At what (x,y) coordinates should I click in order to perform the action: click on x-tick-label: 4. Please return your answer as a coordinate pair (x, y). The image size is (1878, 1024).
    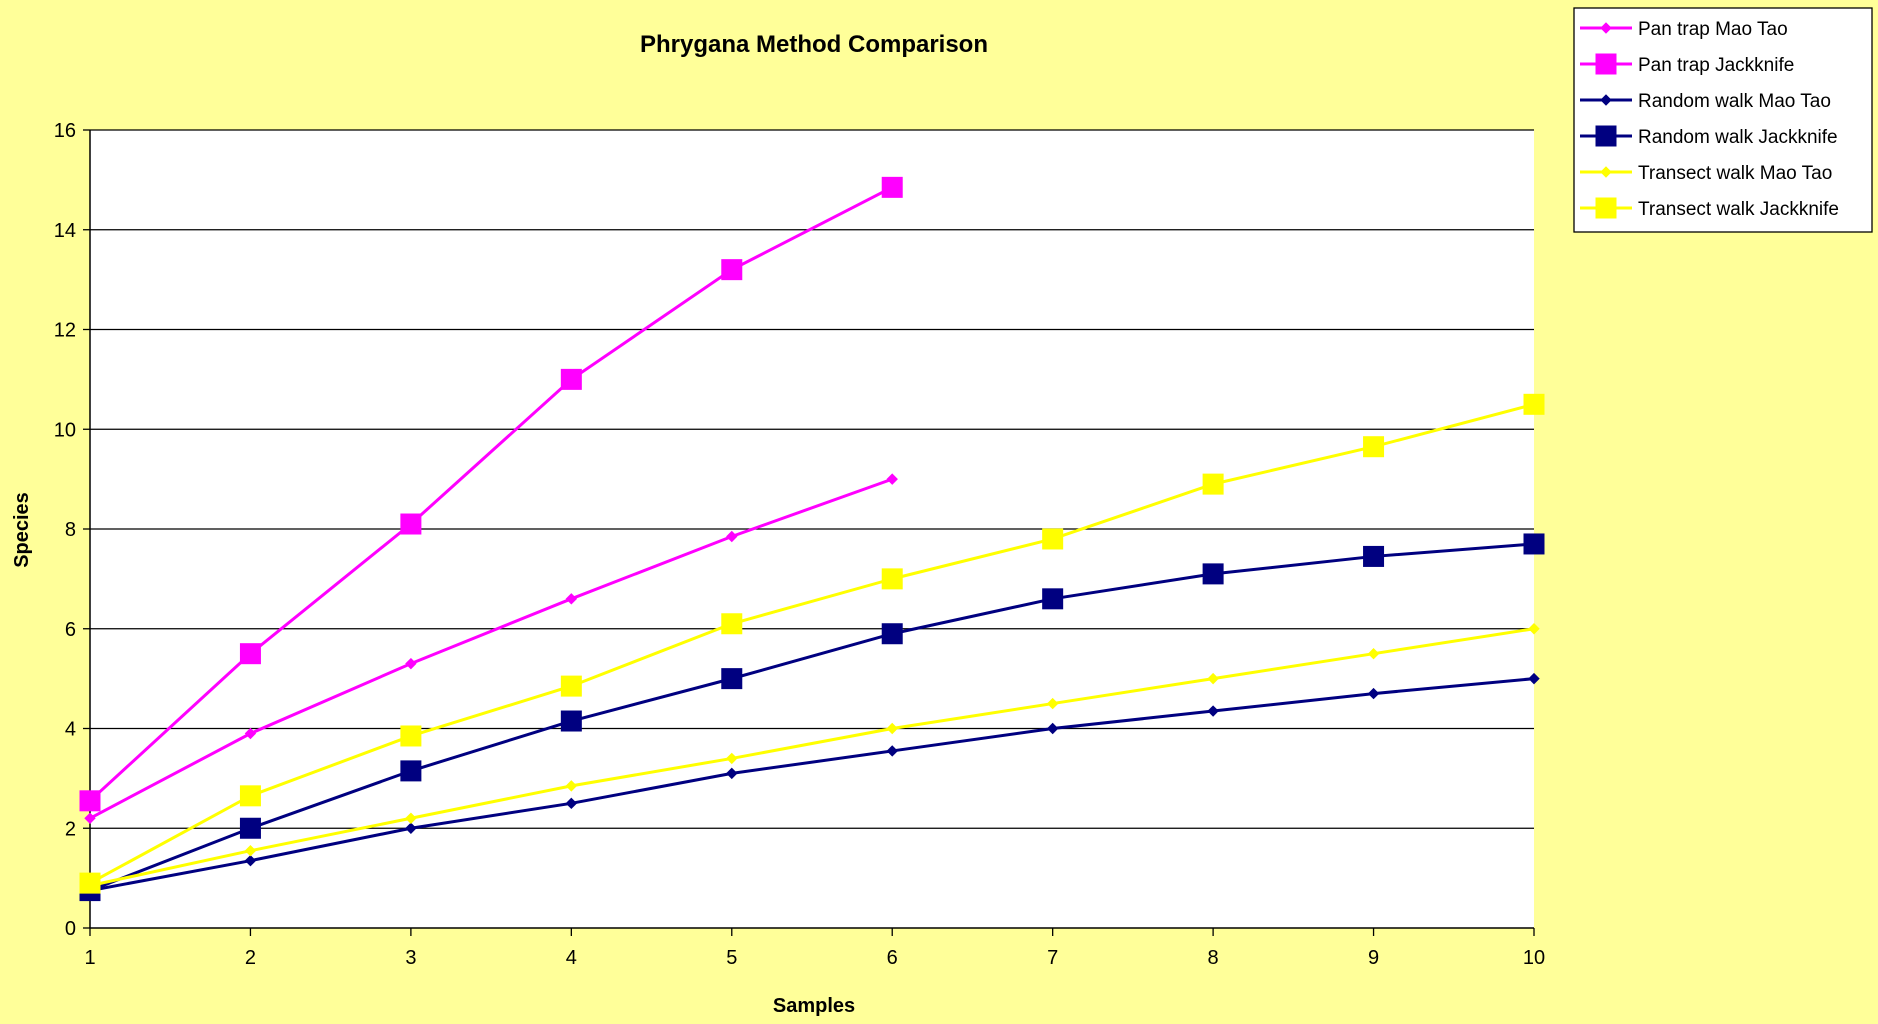
    Looking at the image, I should click on (571, 958).